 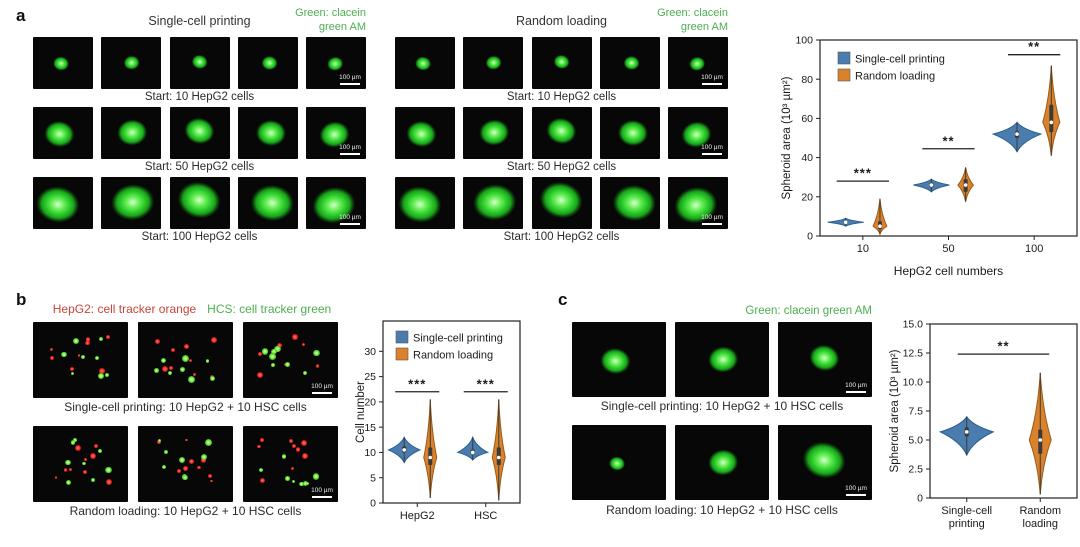 What do you see at coordinates (373, 478) in the screenshot?
I see `svg-text: 5` at bounding box center [373, 478].